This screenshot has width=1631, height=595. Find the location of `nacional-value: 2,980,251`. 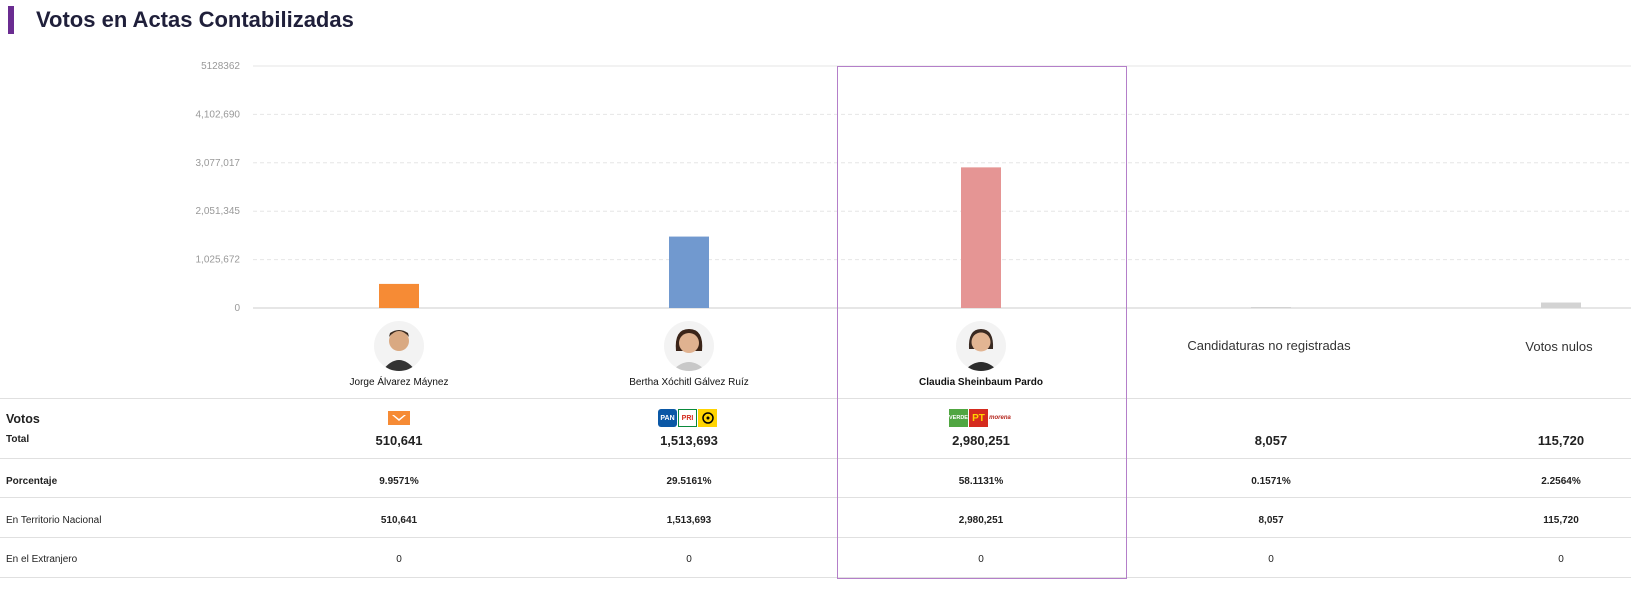

nacional-value: 2,980,251 is located at coordinates (981, 520).